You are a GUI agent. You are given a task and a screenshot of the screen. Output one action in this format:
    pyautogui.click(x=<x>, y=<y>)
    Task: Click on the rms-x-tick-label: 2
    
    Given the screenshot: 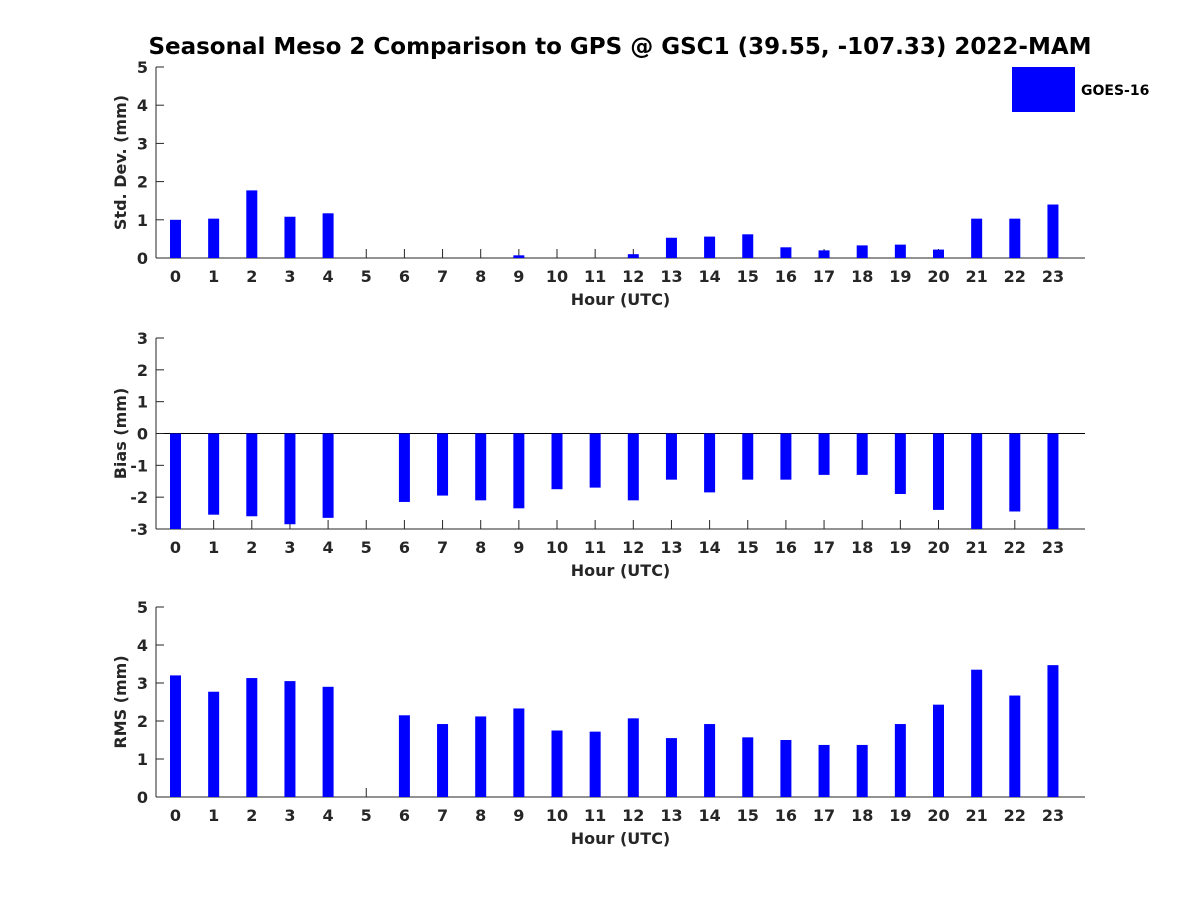 What is the action you would take?
    pyautogui.click(x=251, y=815)
    